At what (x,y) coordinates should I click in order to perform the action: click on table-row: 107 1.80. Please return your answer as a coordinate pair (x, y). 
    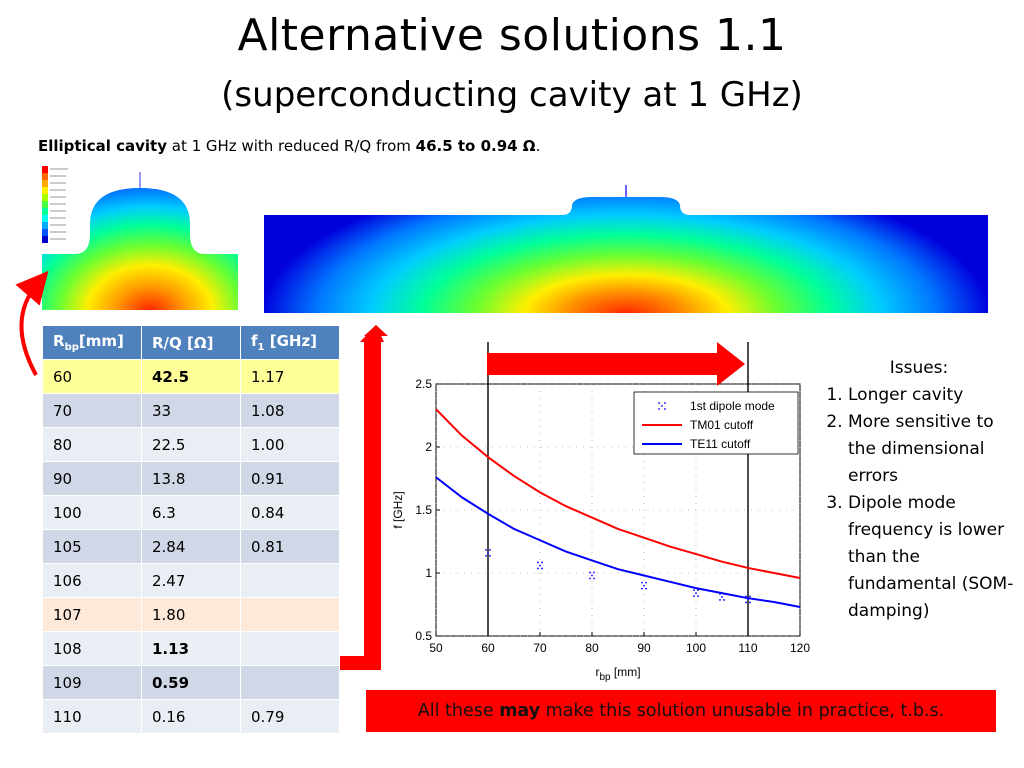
    Looking at the image, I should click on (191, 614).